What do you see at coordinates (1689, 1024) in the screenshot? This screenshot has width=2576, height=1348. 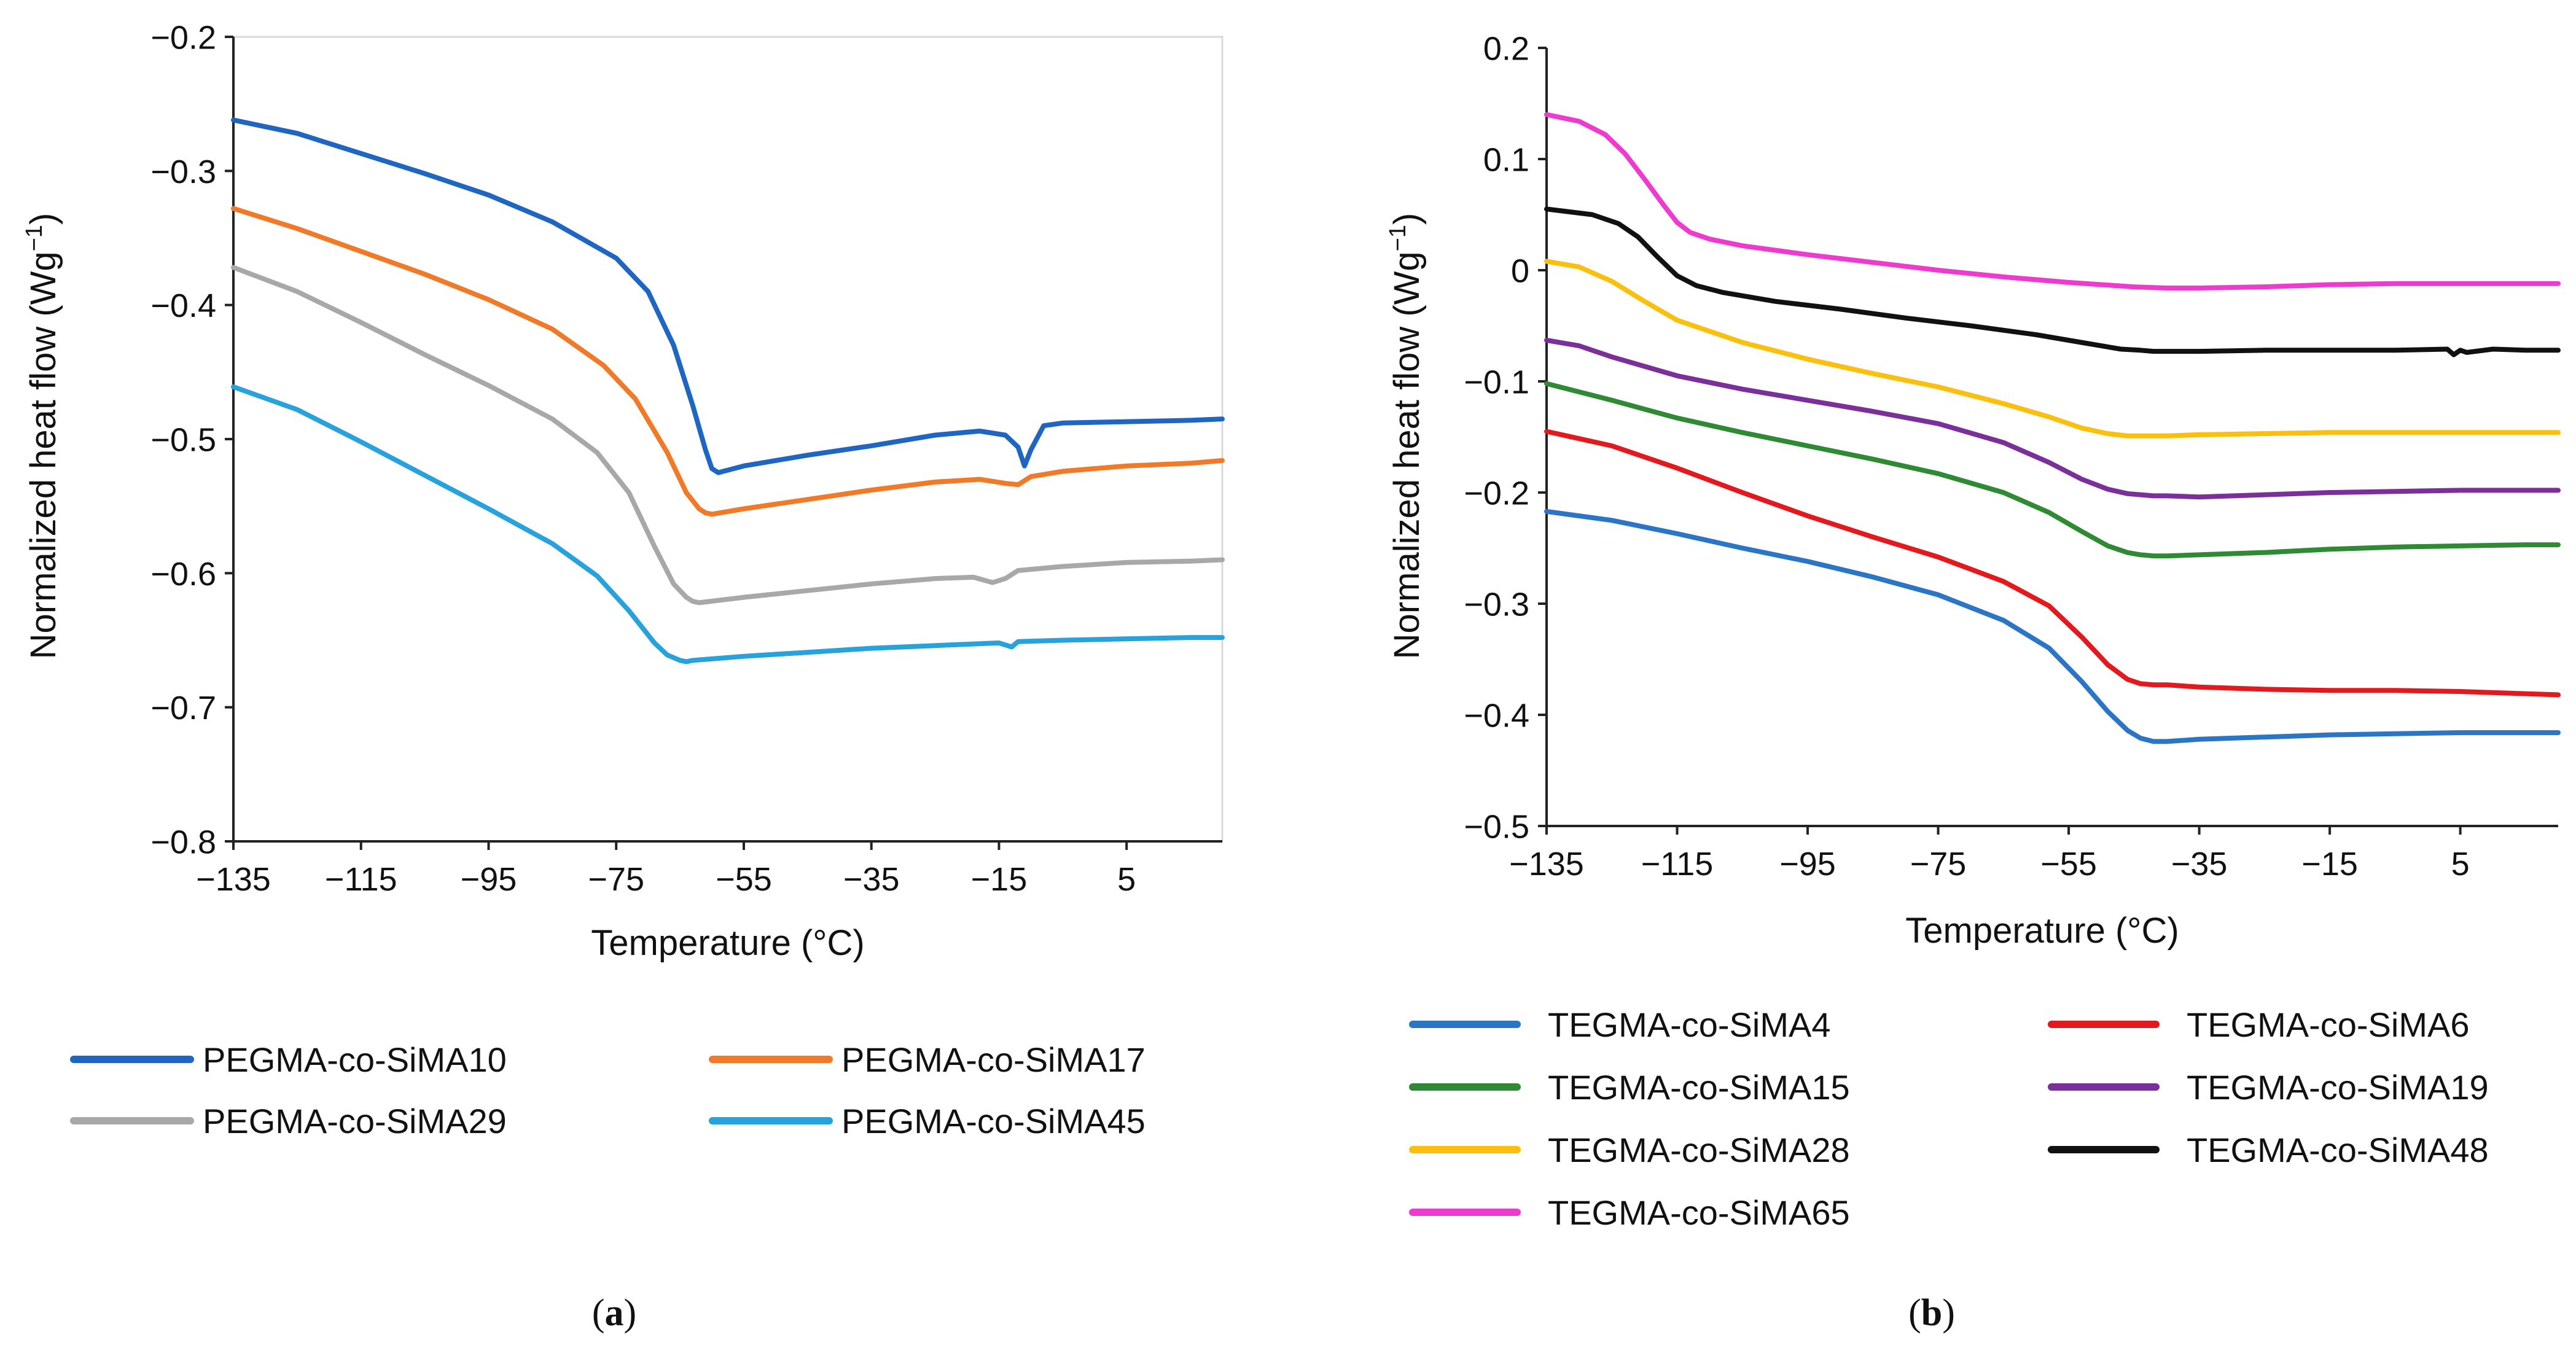 I see `legend-label: TEGMA-co-SiMA4` at bounding box center [1689, 1024].